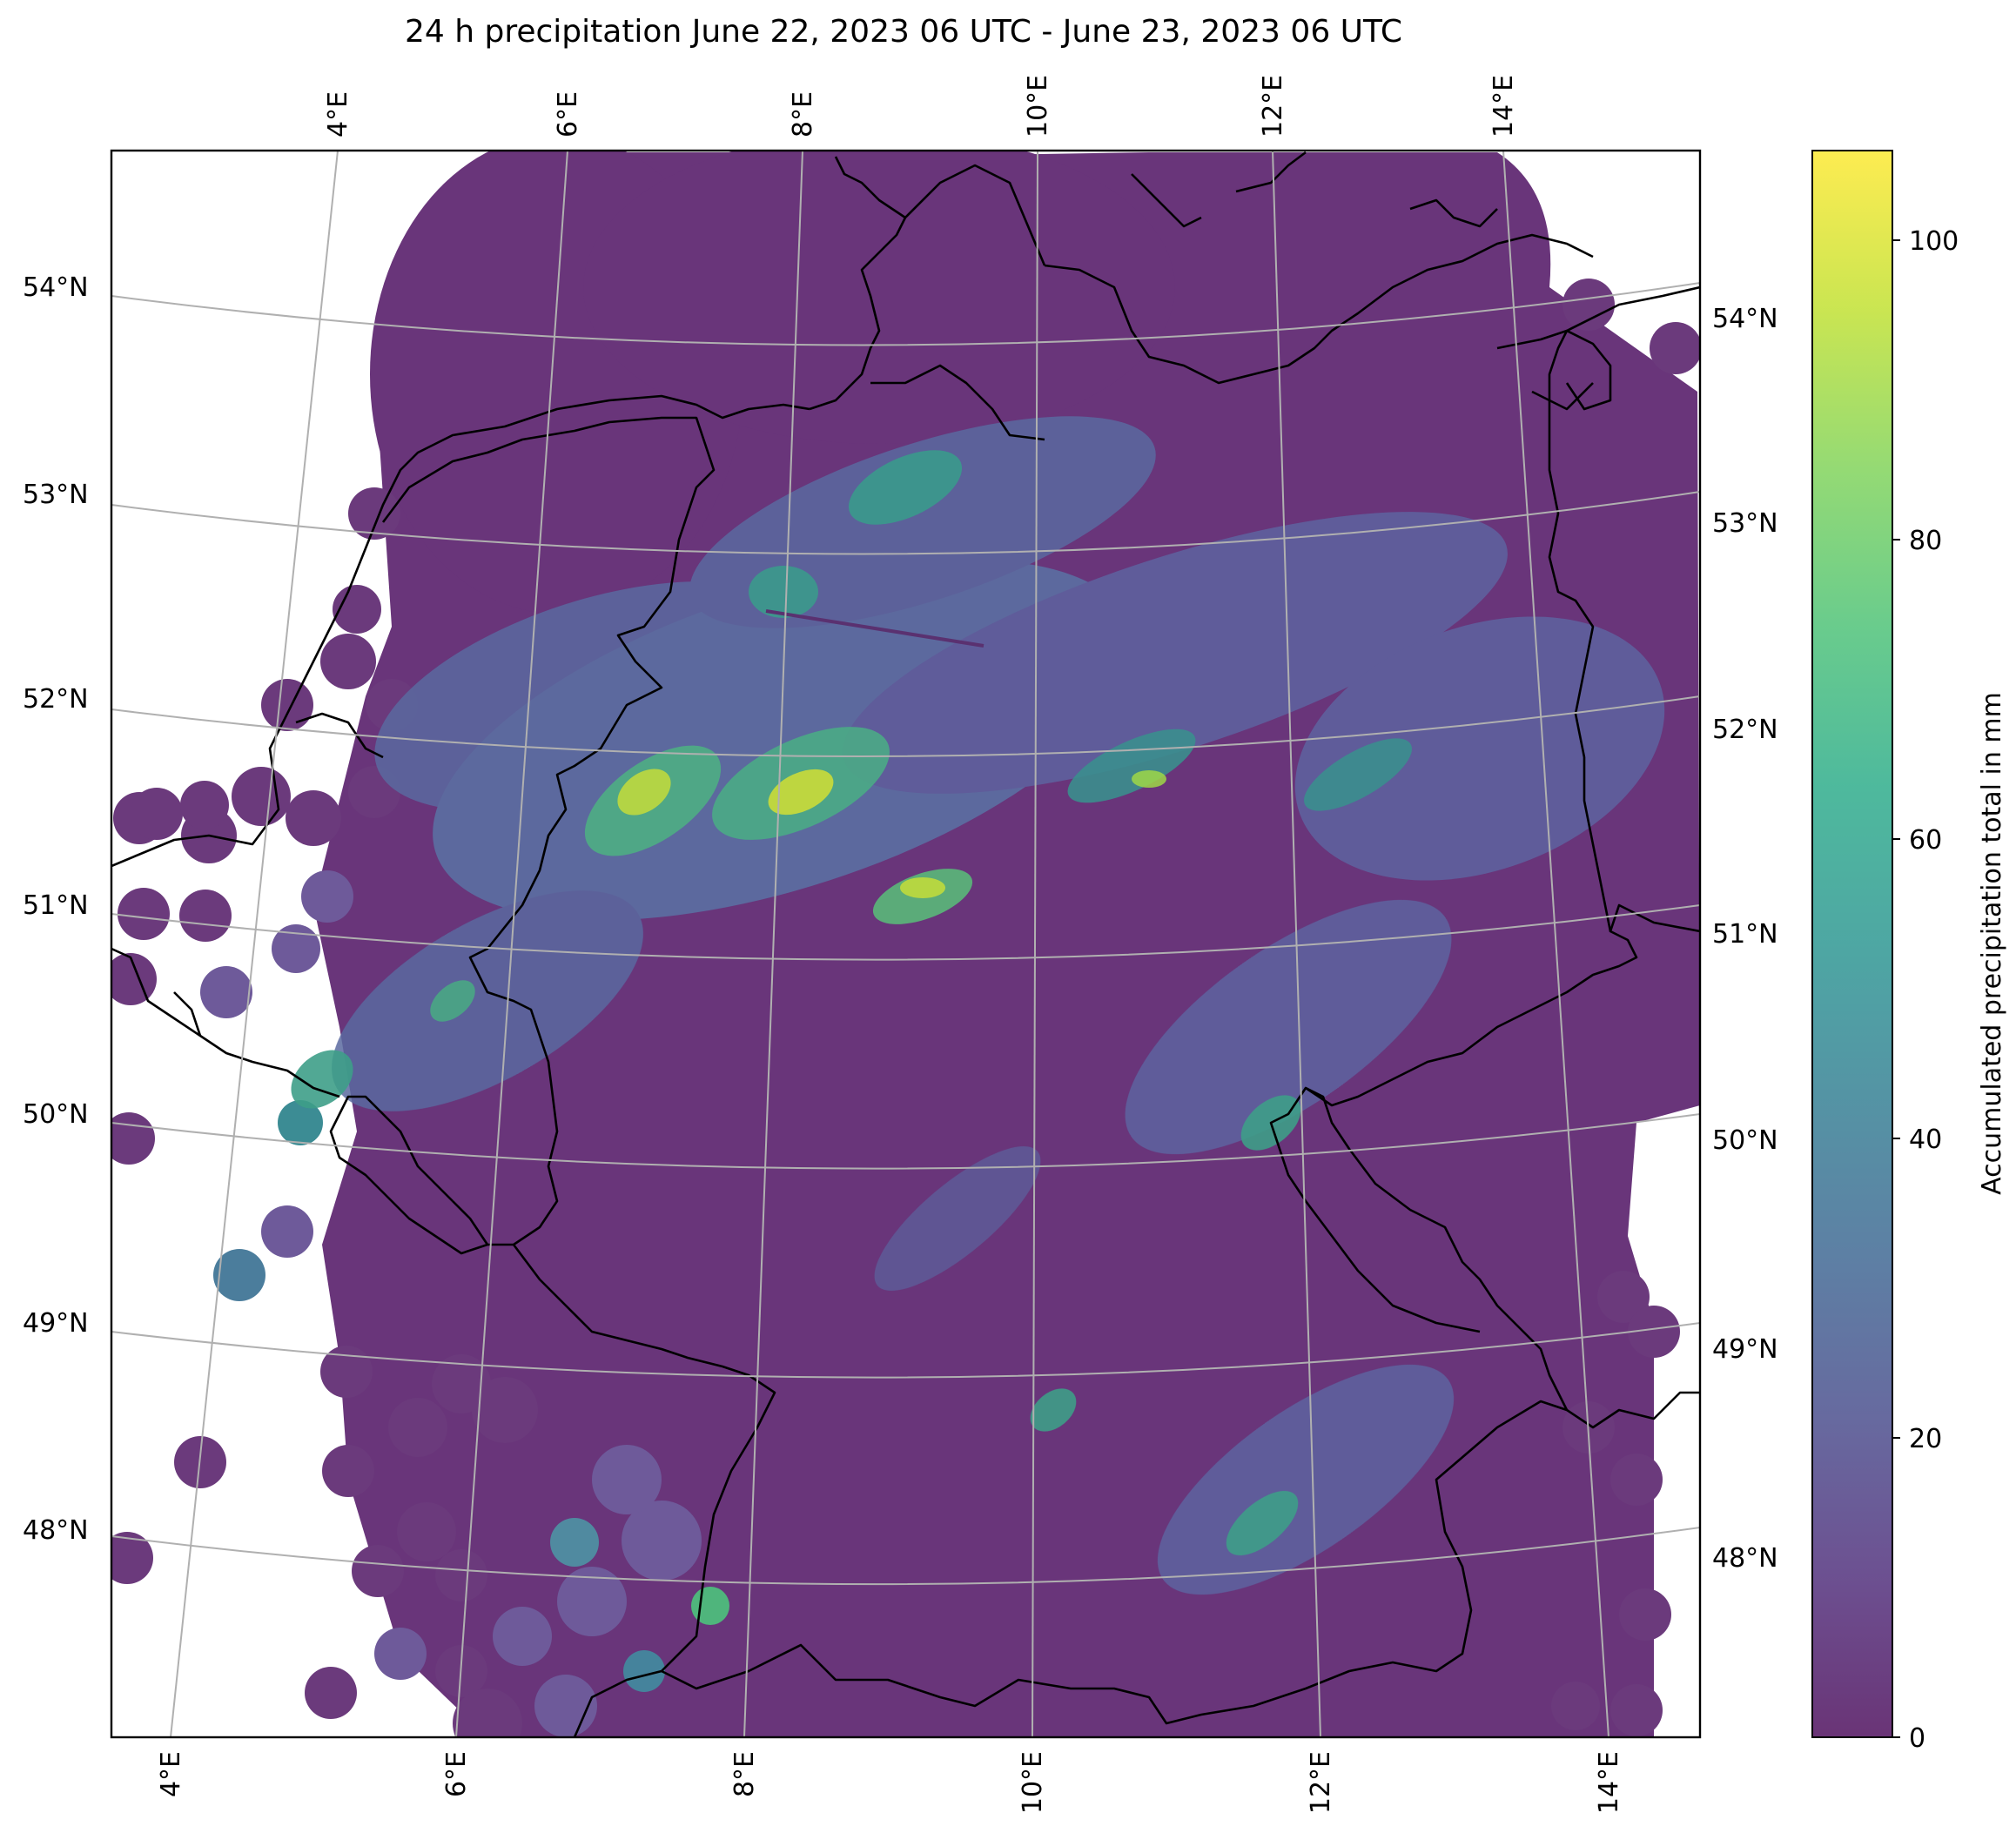  I want to click on lat-left-label: 54°N, so click(56, 287).